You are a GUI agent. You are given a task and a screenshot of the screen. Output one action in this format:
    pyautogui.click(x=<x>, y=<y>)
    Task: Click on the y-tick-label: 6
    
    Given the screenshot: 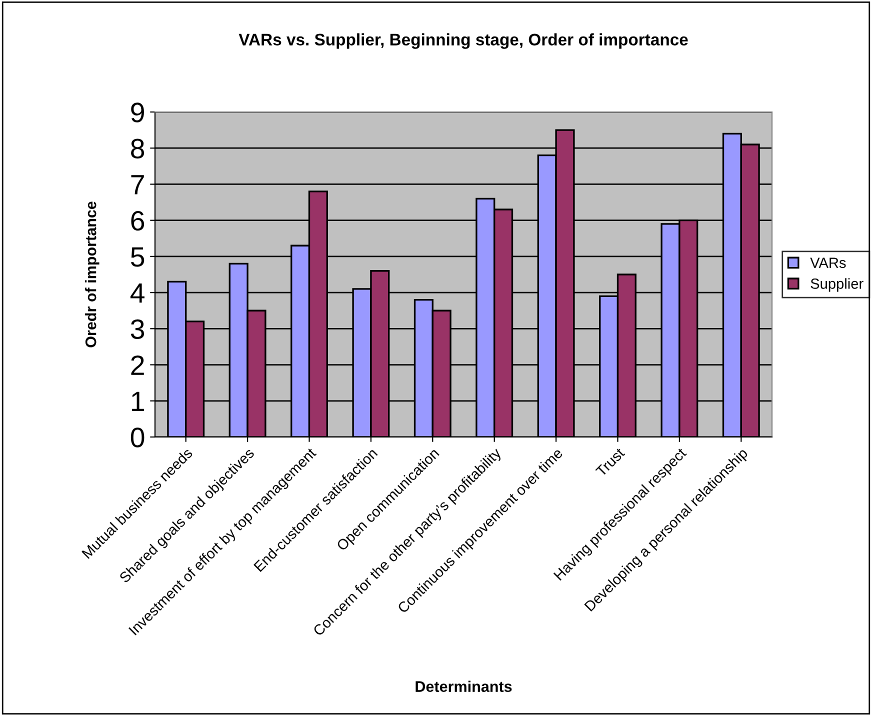 What is the action you would take?
    pyautogui.click(x=137, y=221)
    